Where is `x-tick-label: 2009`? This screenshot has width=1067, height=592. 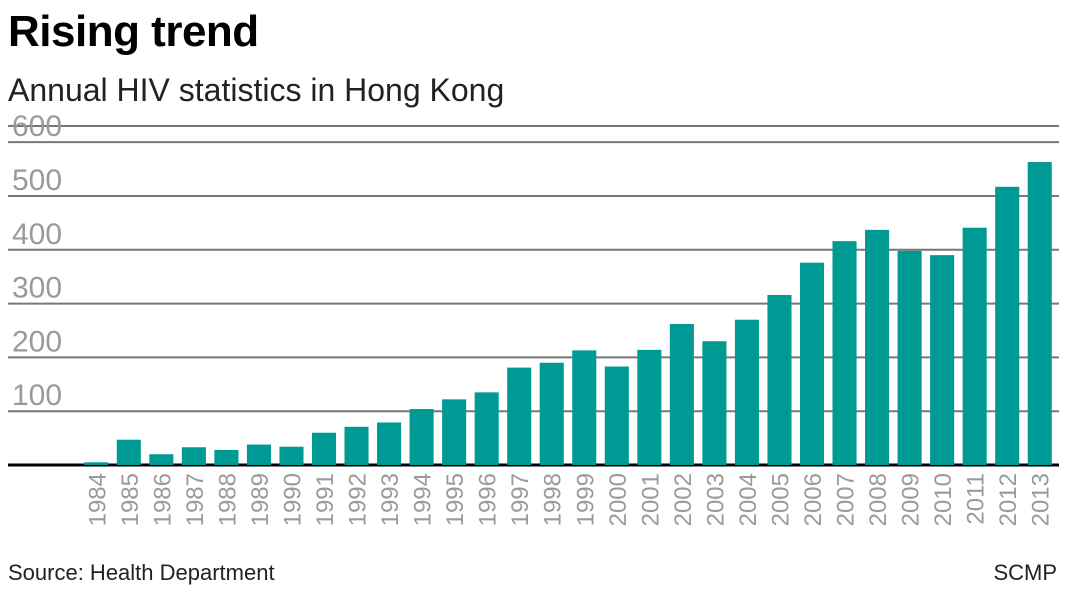
x-tick-label: 2009 is located at coordinates (911, 499).